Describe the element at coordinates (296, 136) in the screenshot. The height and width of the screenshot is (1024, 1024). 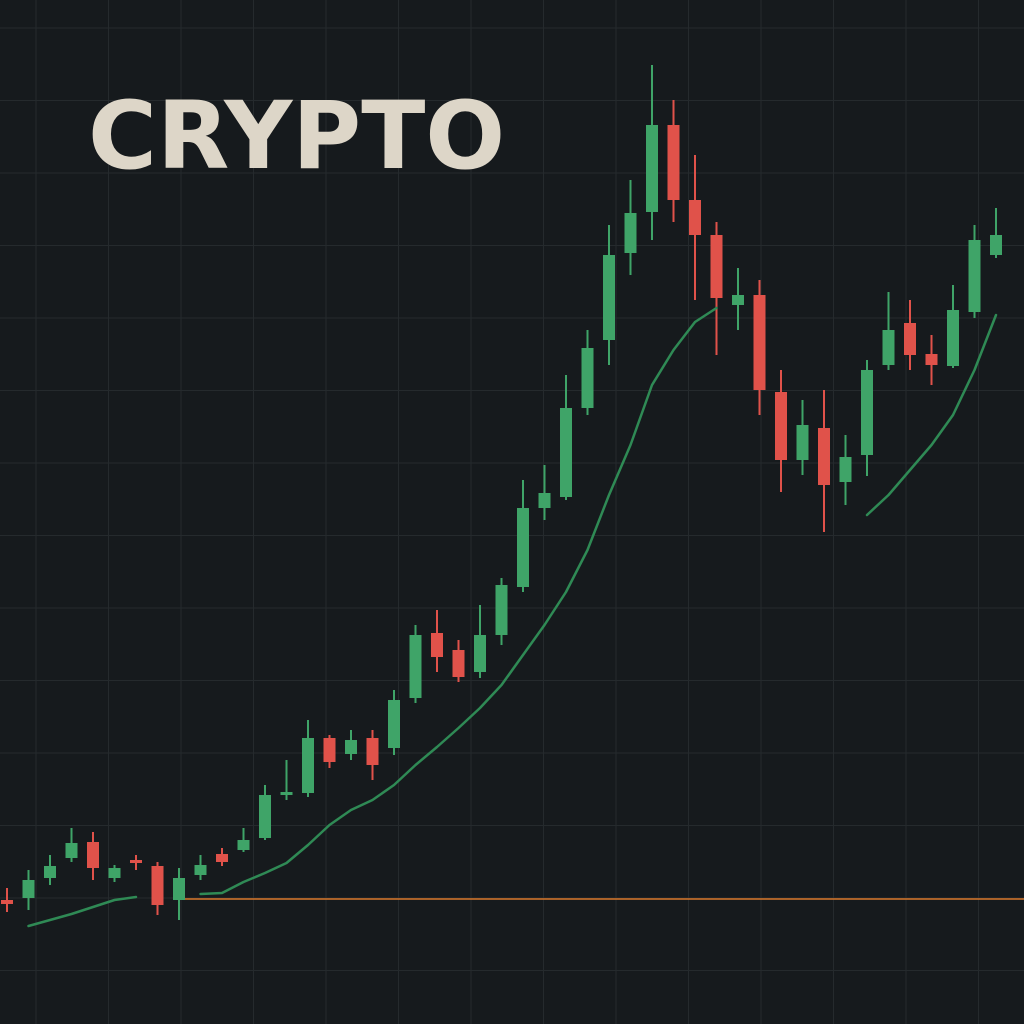
I see `chart-title: CRYPTO` at that location.